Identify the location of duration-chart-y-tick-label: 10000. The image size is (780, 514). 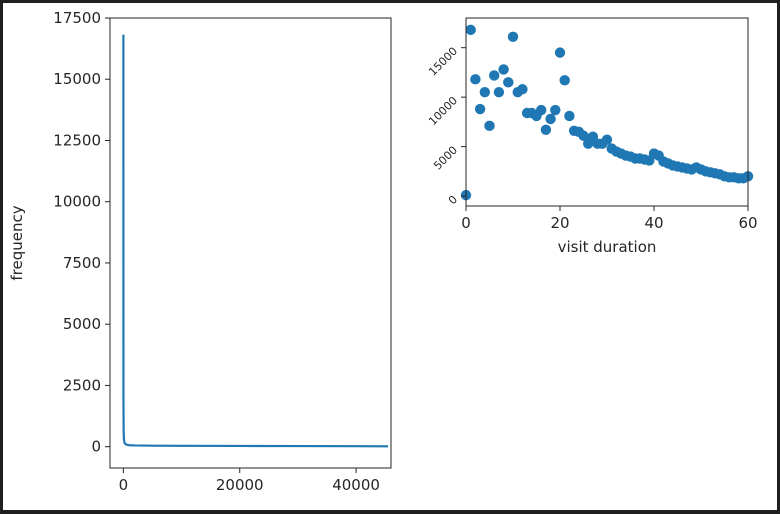
(443, 111).